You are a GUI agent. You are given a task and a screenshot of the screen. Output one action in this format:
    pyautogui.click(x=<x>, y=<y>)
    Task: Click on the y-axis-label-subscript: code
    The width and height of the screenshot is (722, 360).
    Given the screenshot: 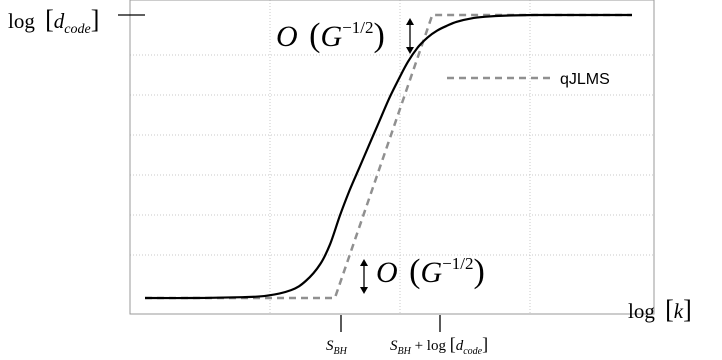 What is the action you would take?
    pyautogui.click(x=77, y=29)
    